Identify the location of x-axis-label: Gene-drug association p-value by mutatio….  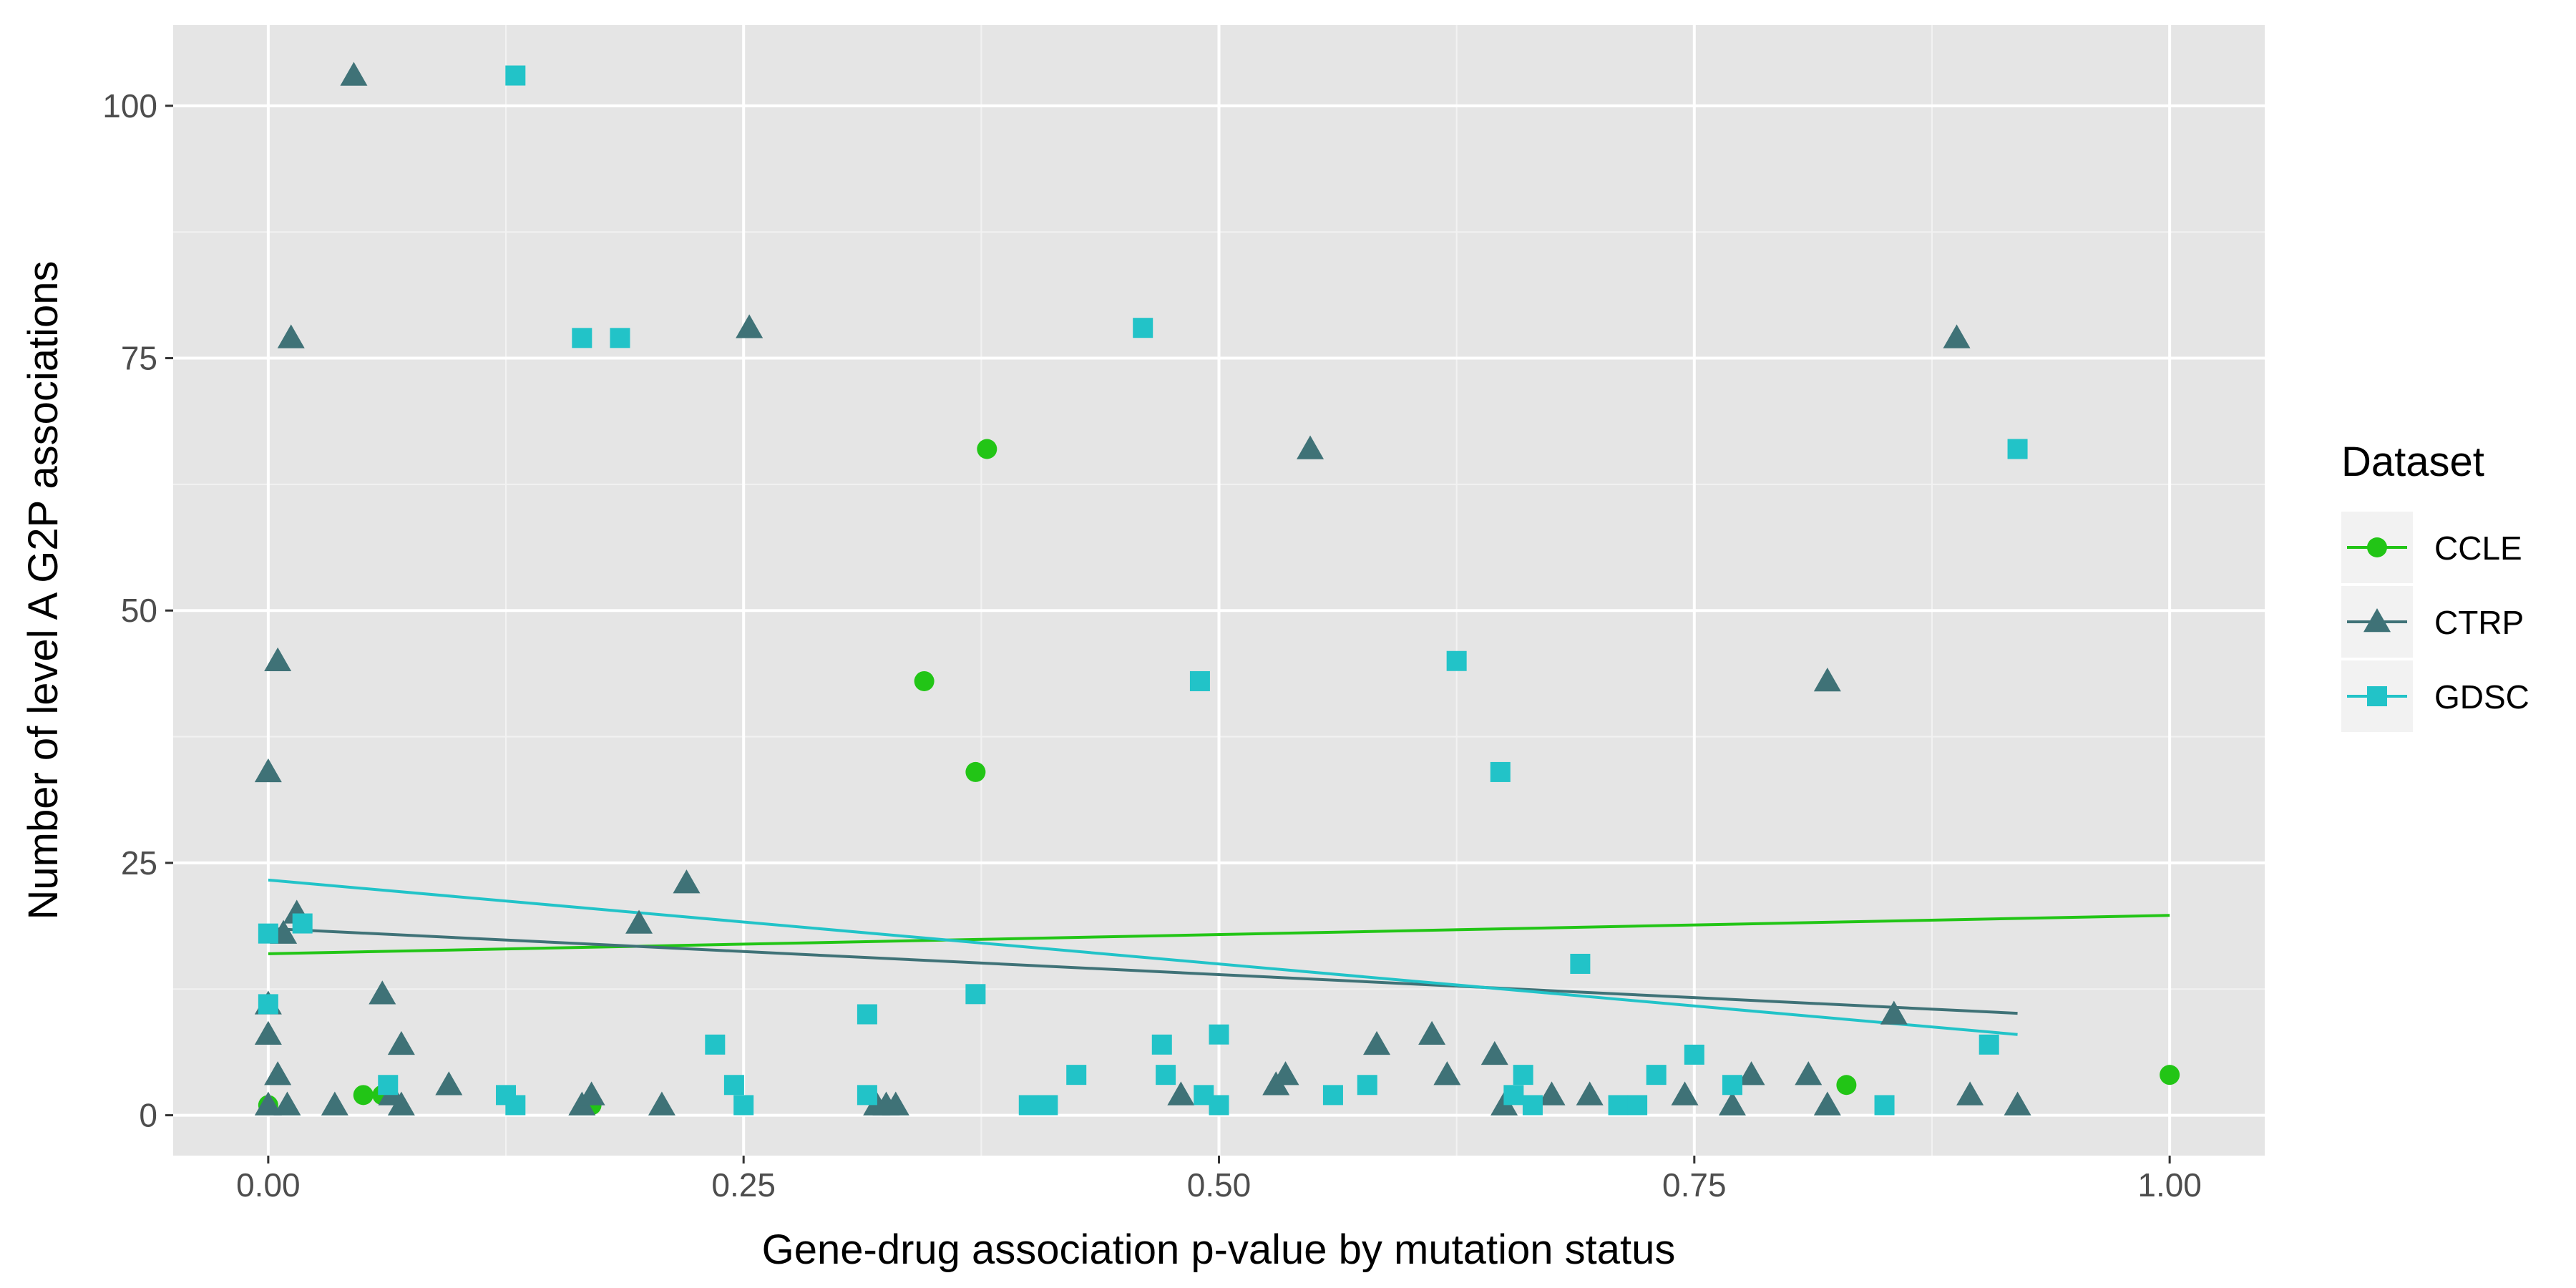
(1219, 1249).